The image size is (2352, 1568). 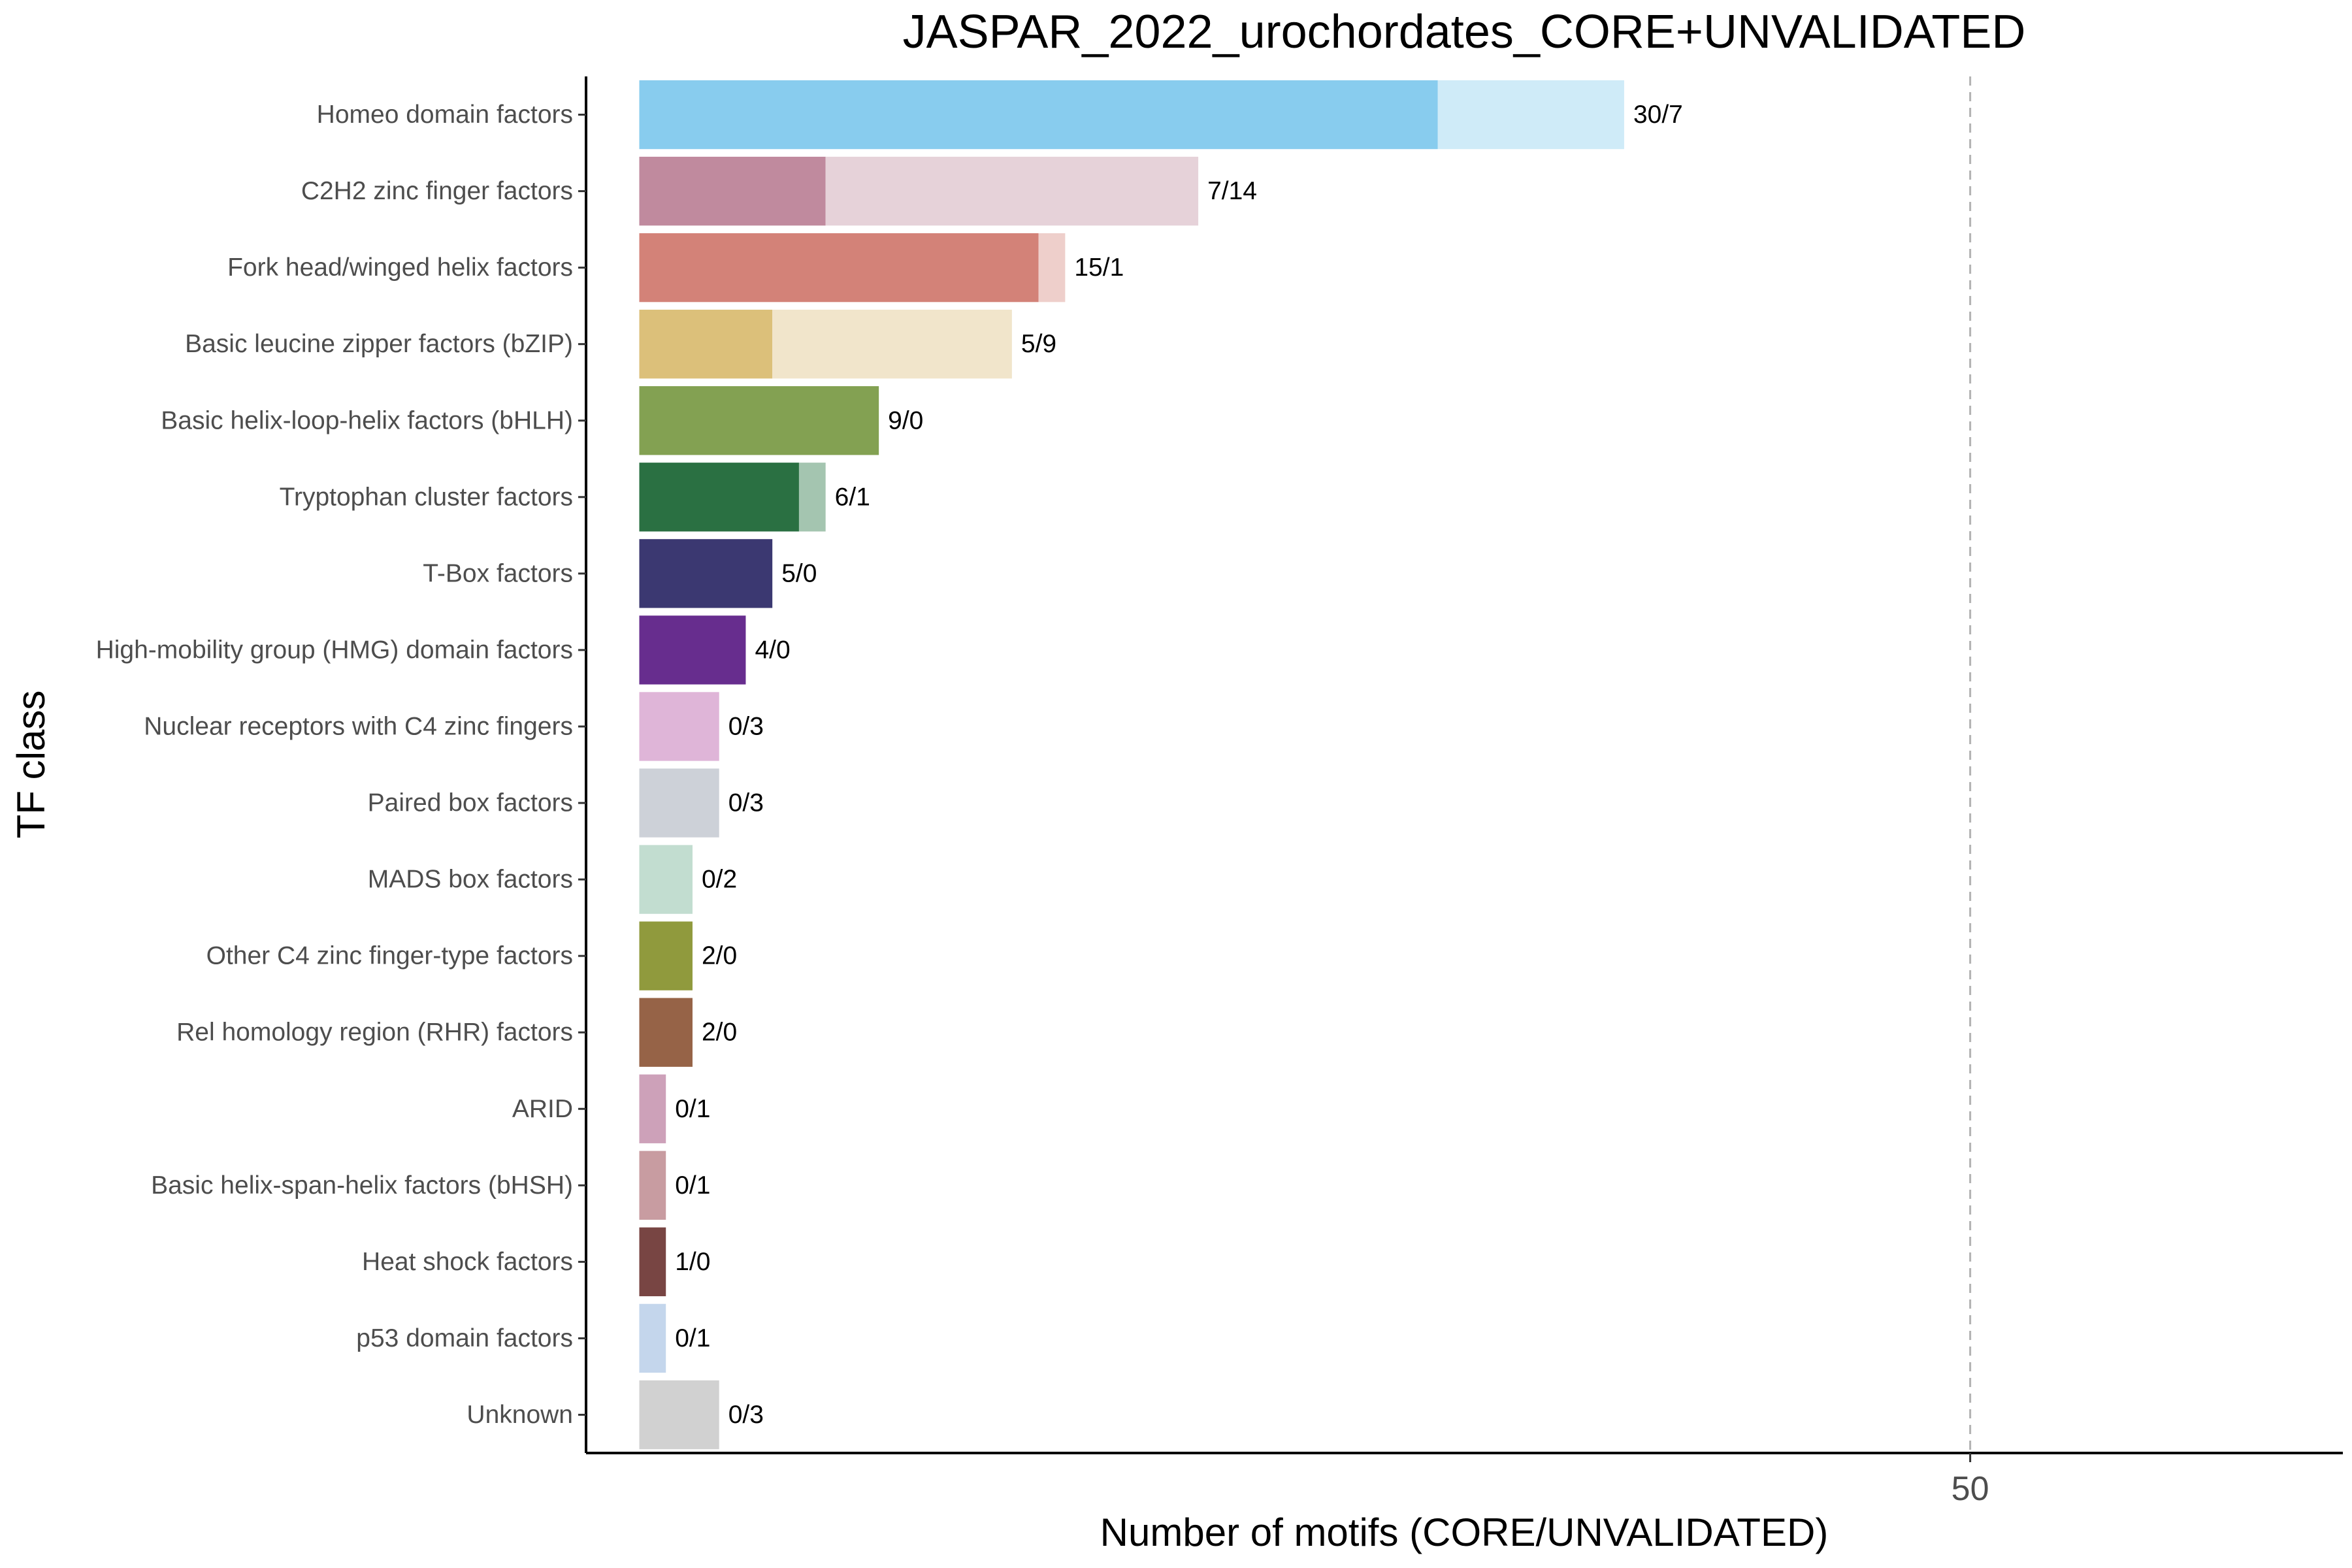 What do you see at coordinates (719, 880) in the screenshot?
I see `data-label: 0/2` at bounding box center [719, 880].